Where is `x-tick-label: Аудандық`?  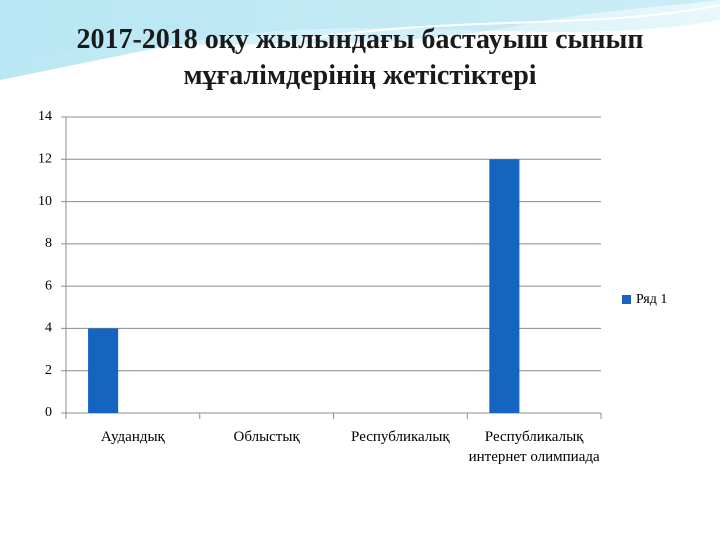 x-tick-label: Аудандық is located at coordinates (132, 437).